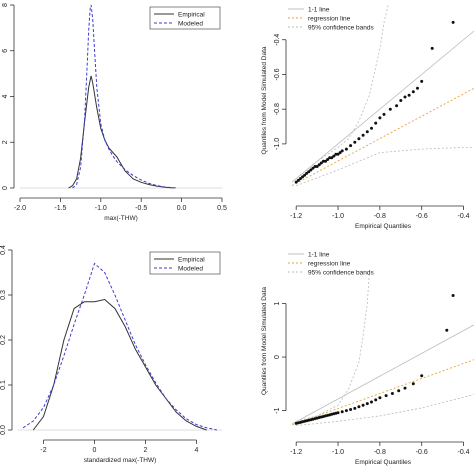 The width and height of the screenshot is (474, 474). I want to click on x-axis-label: max(-THW), so click(121, 218).